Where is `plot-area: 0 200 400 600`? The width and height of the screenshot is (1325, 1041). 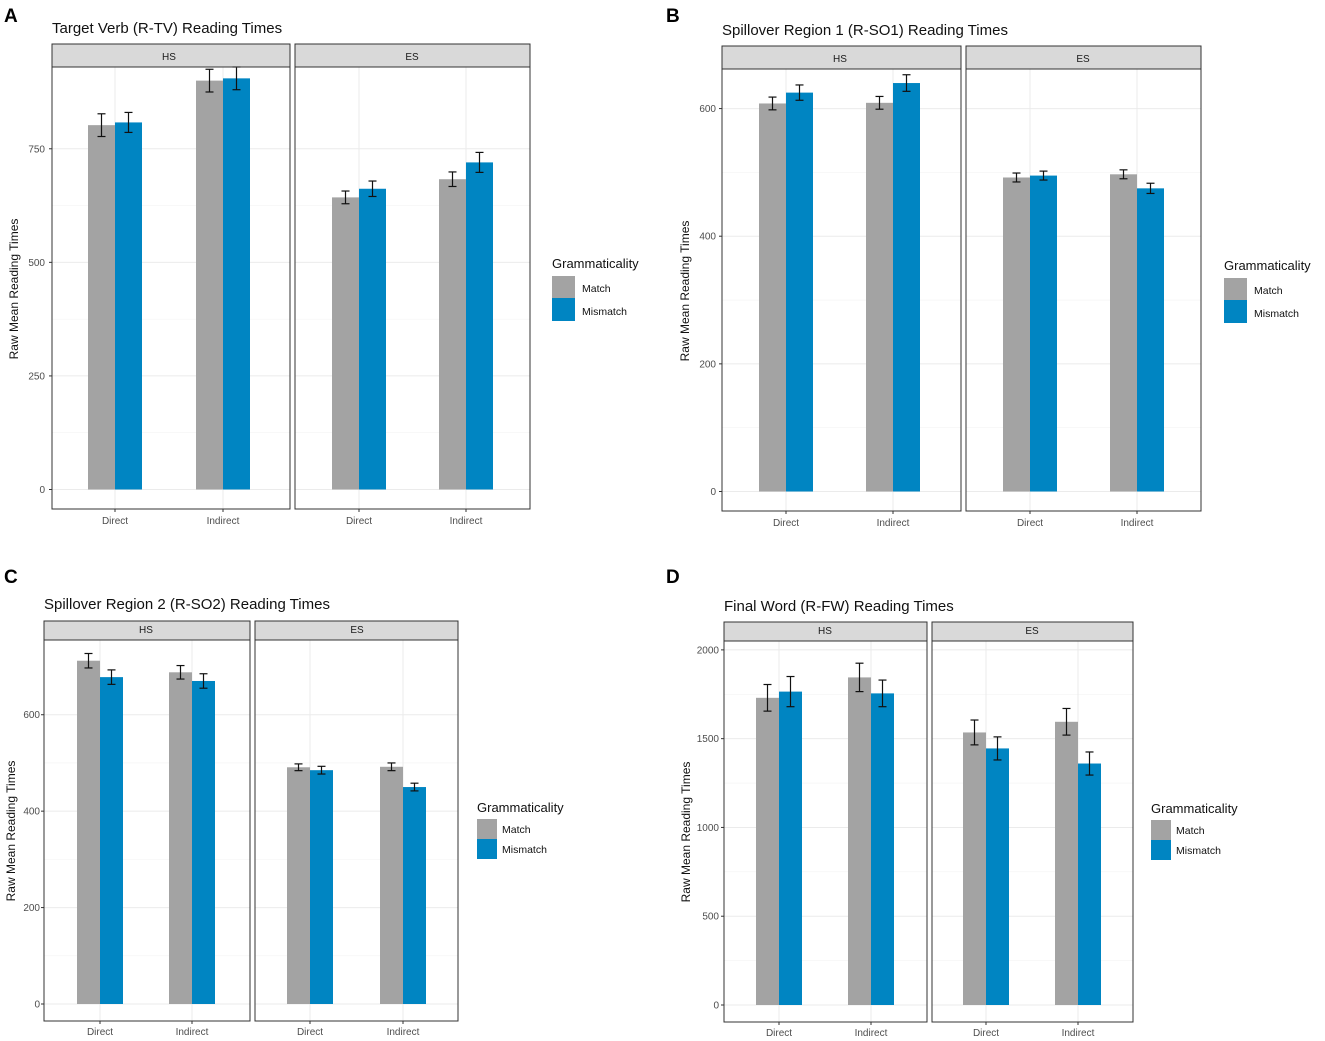 plot-area: 0 200 400 600 is located at coordinates (260, 822).